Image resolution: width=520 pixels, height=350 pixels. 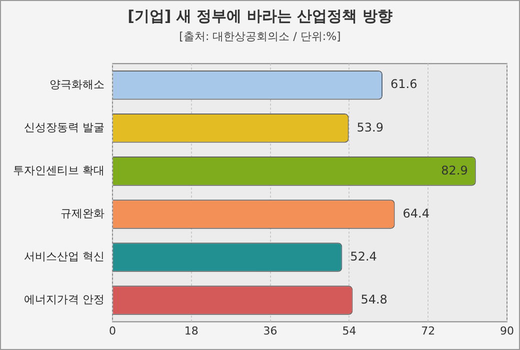 I want to click on x-tick-label: 72, so click(x=428, y=331).